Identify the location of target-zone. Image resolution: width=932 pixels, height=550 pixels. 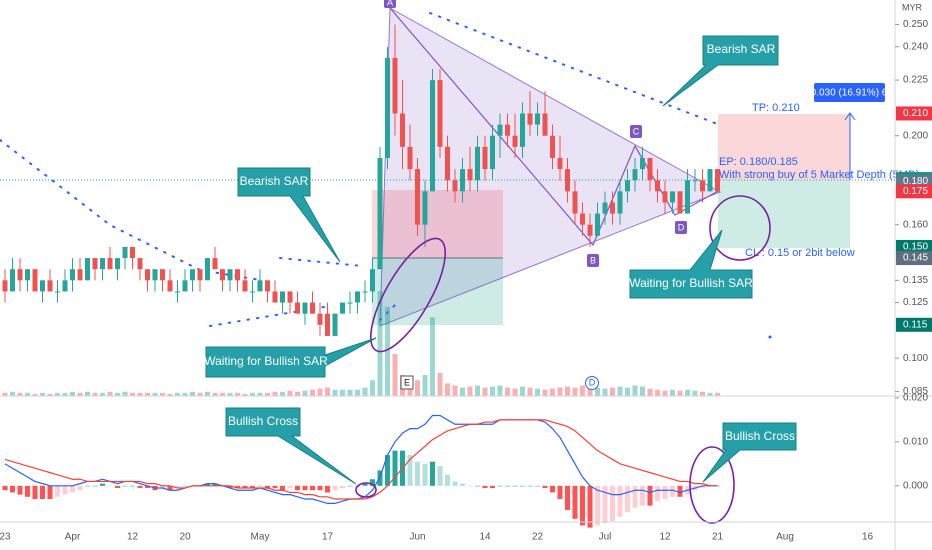
(784, 147).